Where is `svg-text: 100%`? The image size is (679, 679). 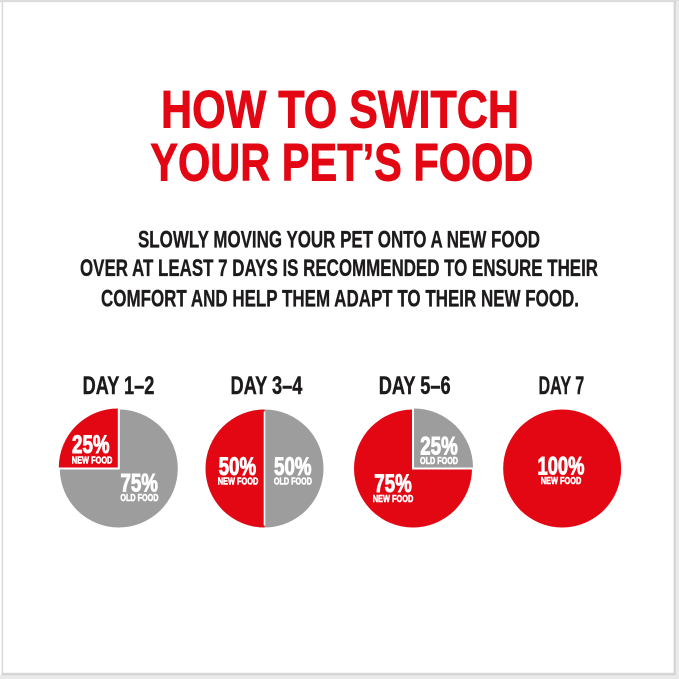 svg-text: 100% is located at coordinates (561, 466).